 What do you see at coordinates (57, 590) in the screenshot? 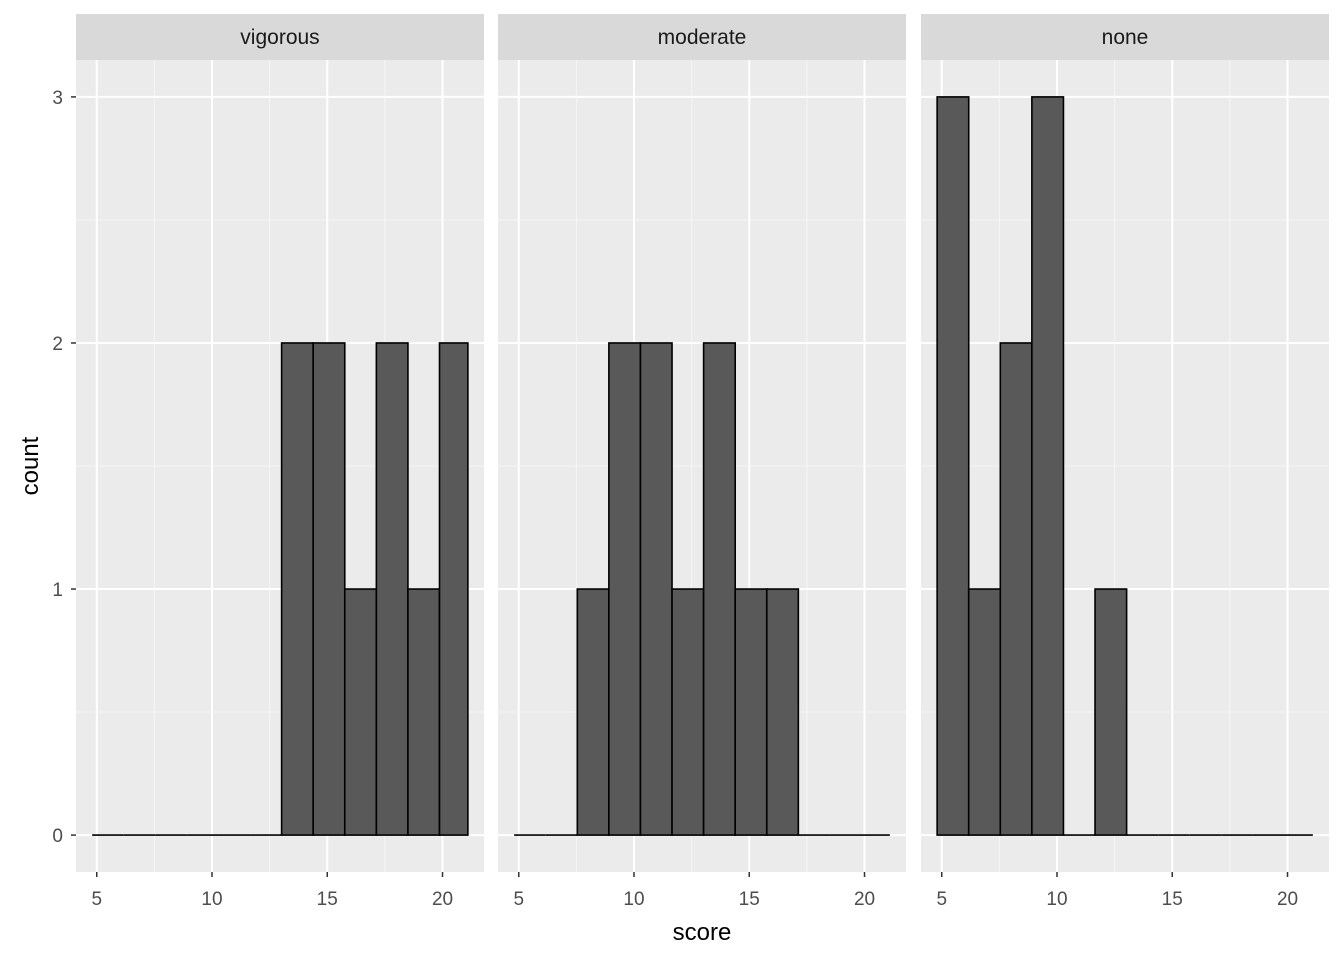
I see `y-tick-label: 1` at bounding box center [57, 590].